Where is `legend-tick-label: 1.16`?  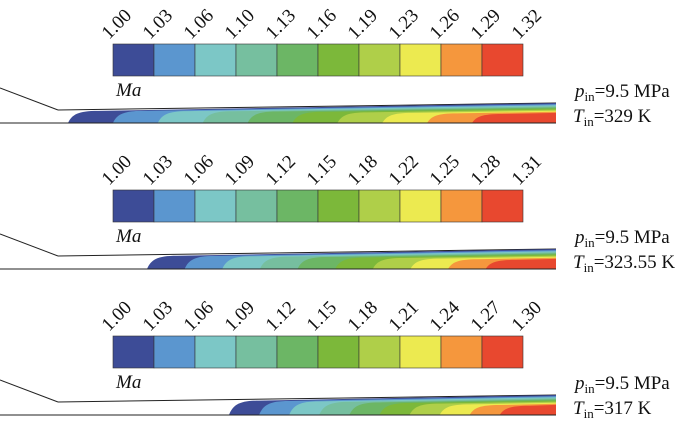
legend-tick-label: 1.16 is located at coordinates (322, 24).